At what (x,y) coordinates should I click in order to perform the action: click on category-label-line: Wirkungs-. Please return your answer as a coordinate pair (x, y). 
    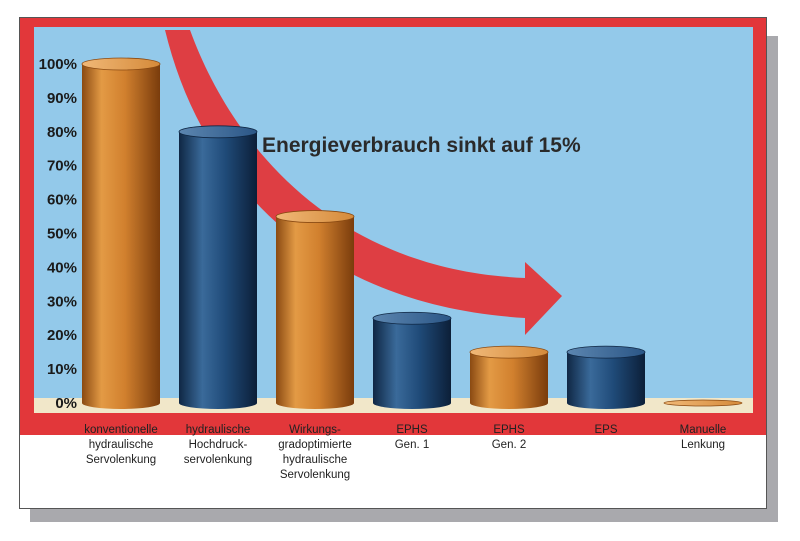
    Looking at the image, I should click on (315, 430).